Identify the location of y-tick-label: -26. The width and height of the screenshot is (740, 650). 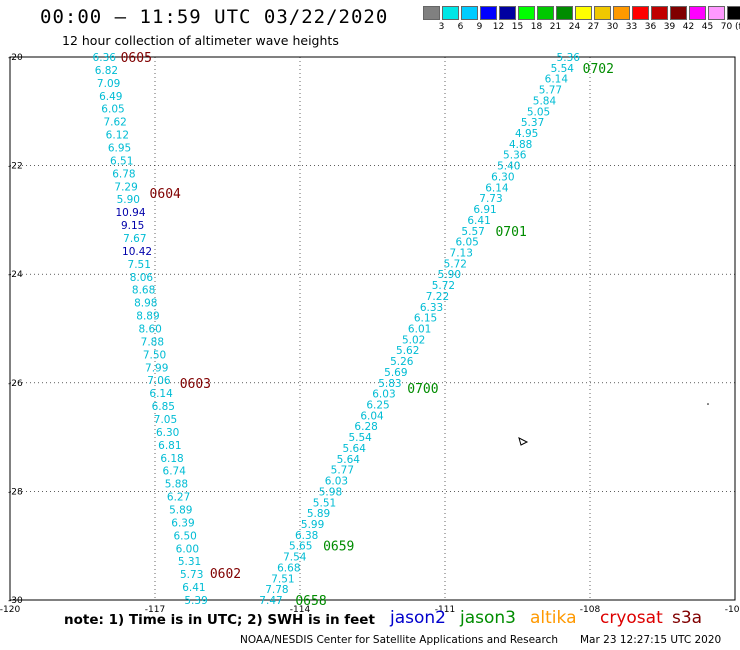
(15, 384).